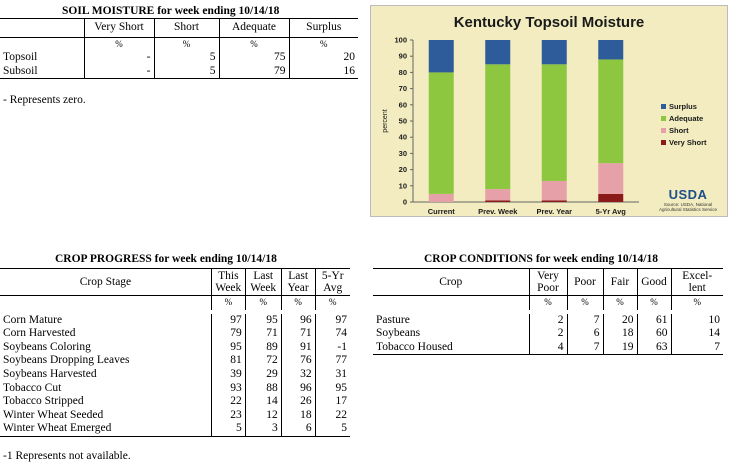 The image size is (736, 466). What do you see at coordinates (179, 72) in the screenshot?
I see `table-row: Subsoil - 5 79 16` at bounding box center [179, 72].